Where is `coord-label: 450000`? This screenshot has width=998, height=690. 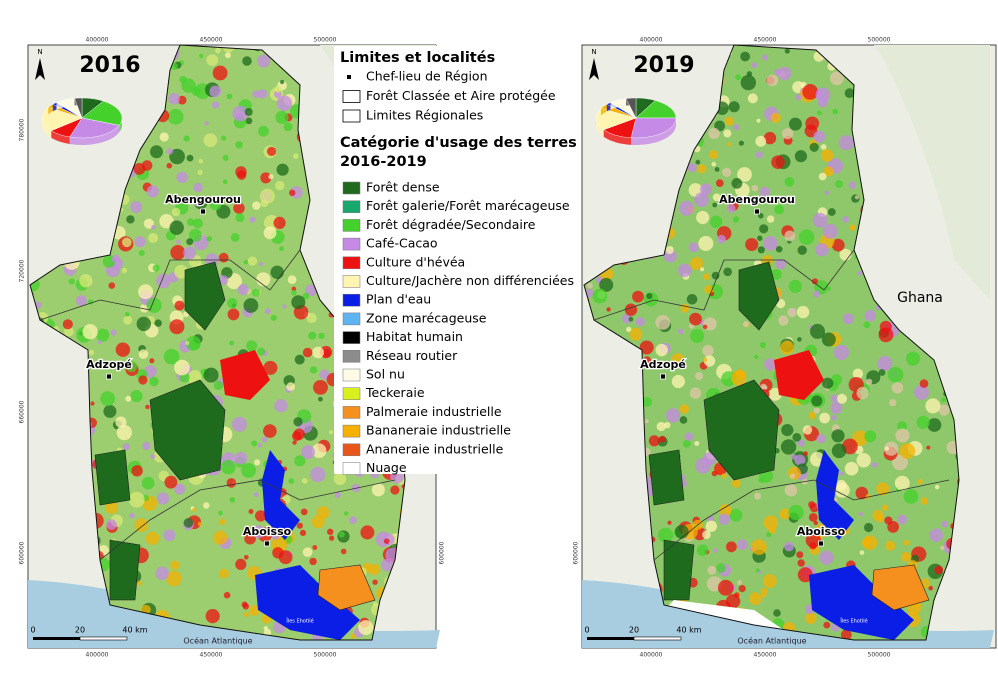
coord-label: 450000 is located at coordinates (211, 655).